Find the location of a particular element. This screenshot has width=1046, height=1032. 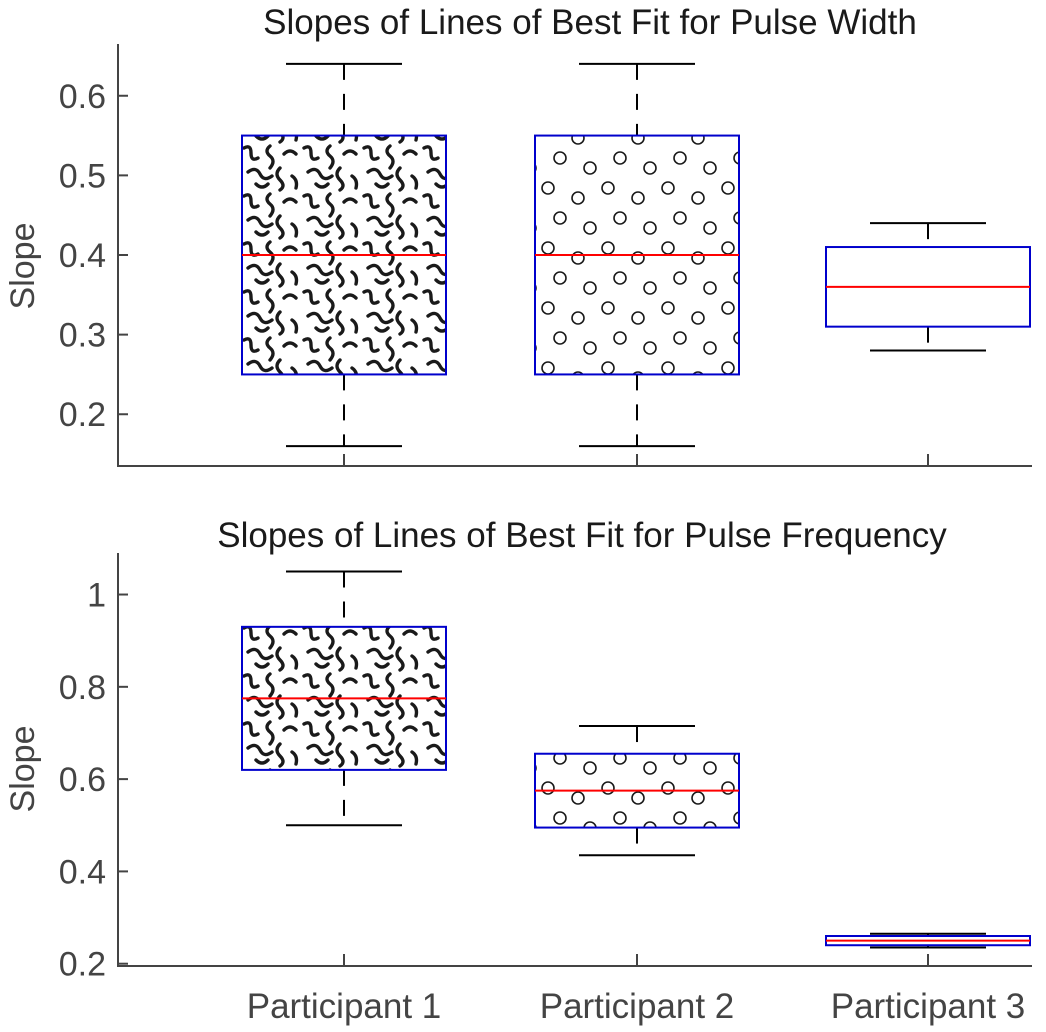

x-ticks-pulse-width is located at coordinates (636, 460).